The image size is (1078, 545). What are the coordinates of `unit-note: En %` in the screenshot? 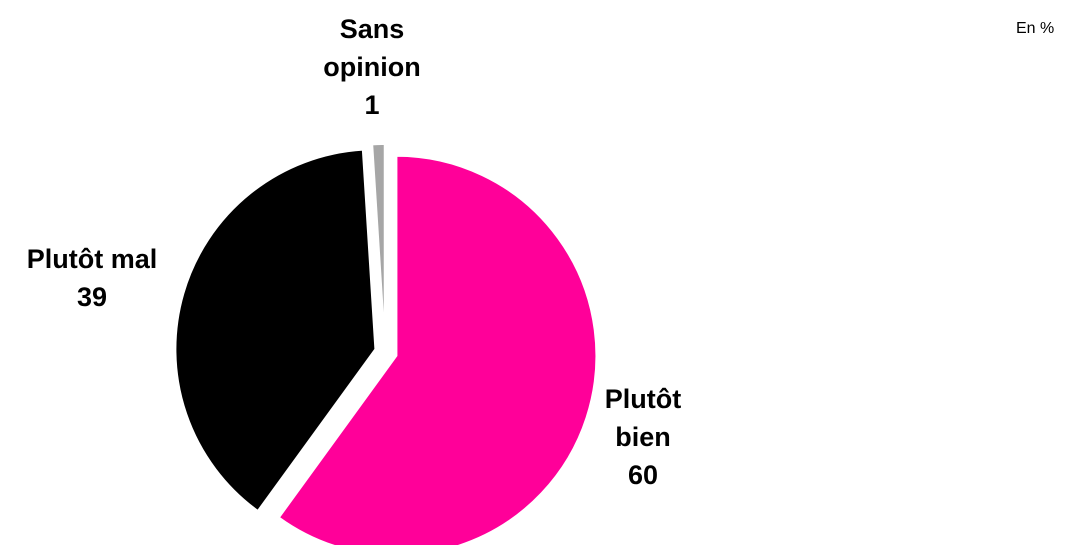 It's located at (1035, 28).